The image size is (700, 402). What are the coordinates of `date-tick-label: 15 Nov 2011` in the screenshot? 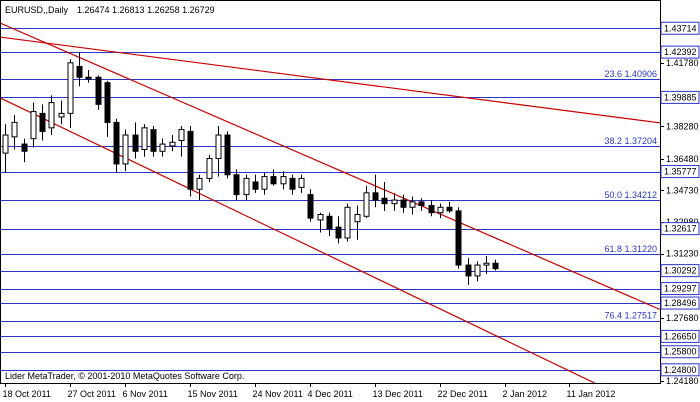 It's located at (213, 394).